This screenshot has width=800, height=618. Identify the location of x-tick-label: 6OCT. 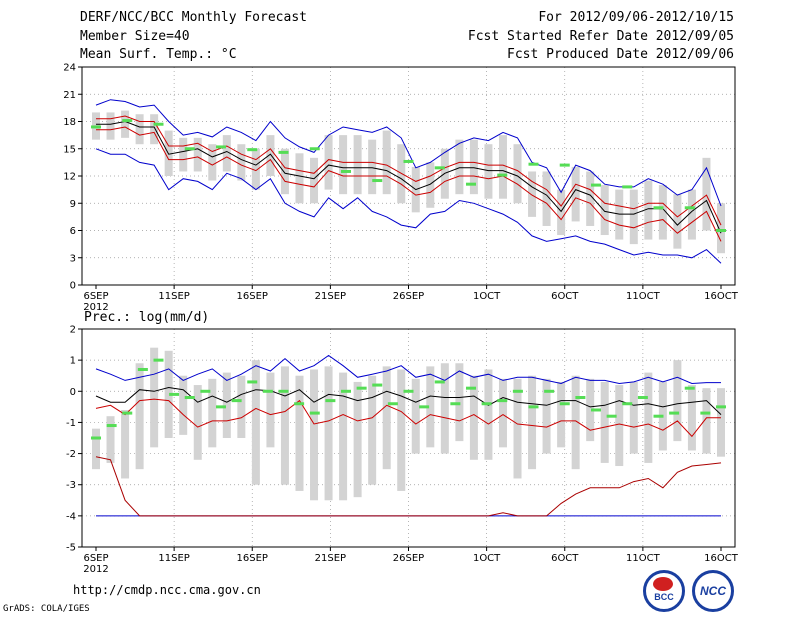
(565, 558).